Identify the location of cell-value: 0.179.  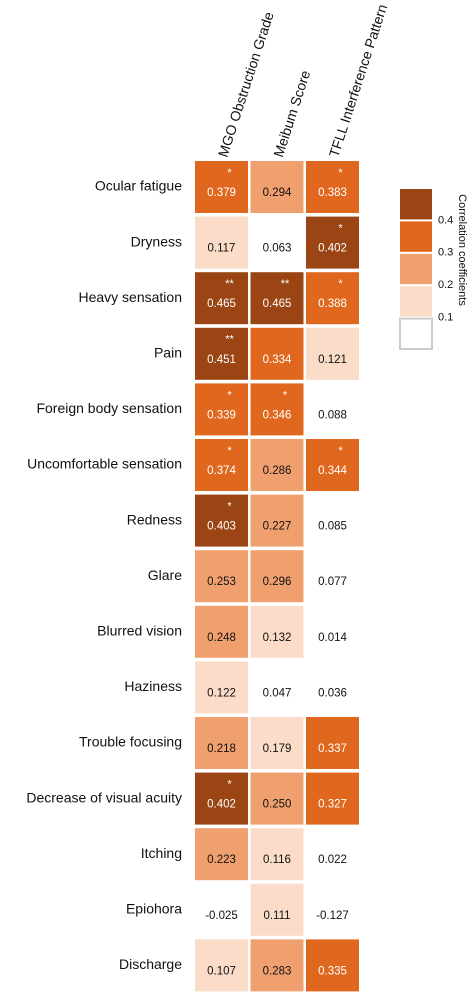
(277, 749).